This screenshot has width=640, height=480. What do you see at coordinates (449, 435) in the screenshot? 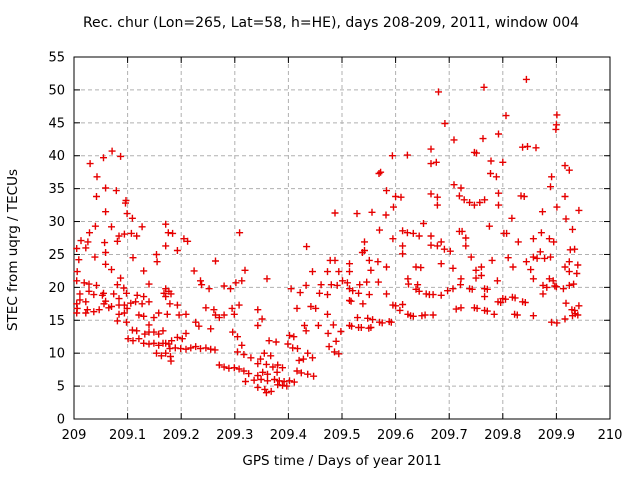
I see `x-tick-label: 209.7` at bounding box center [449, 435].